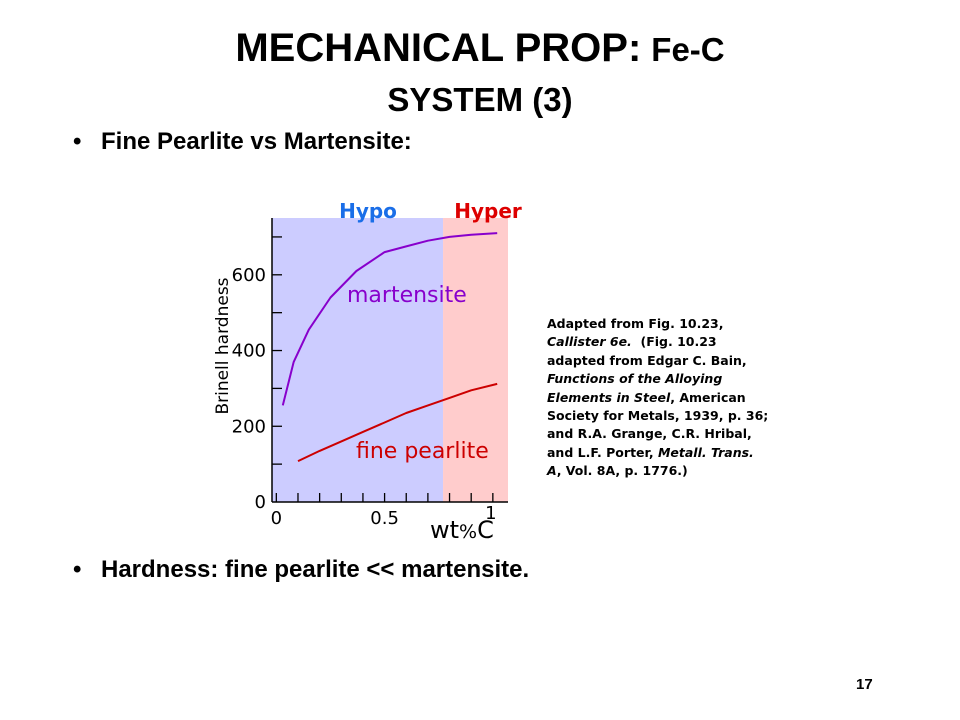 This screenshot has height=720, width=960. I want to click on page-title-line2: SYSTEM (3), so click(480, 99).